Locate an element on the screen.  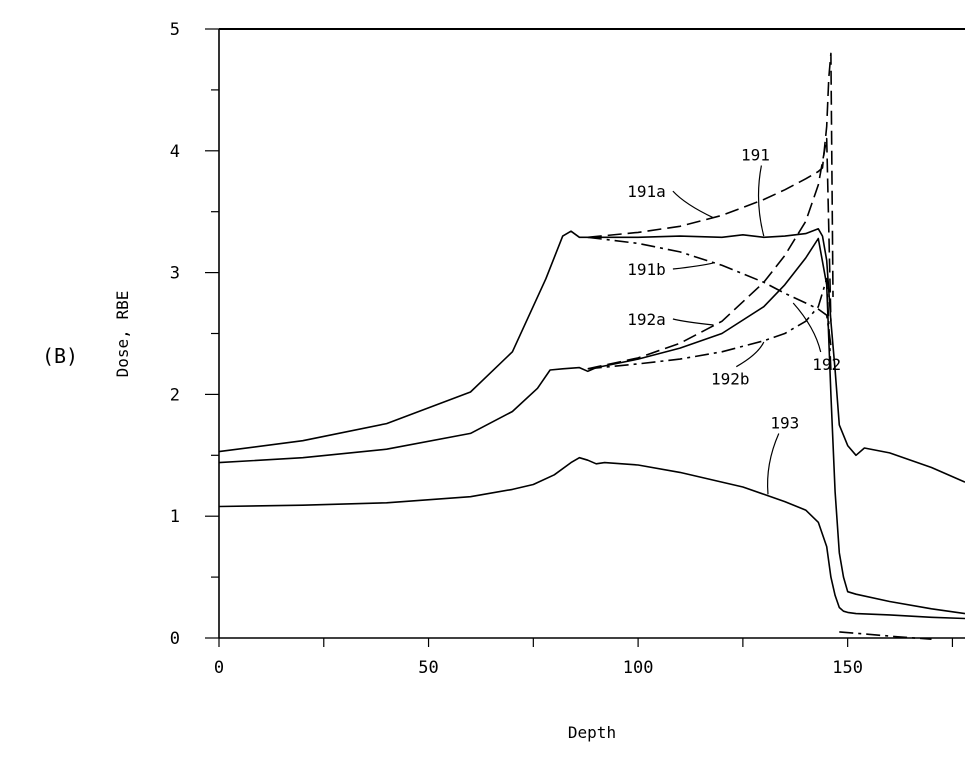
series-line-192b is located at coordinates (709, 324).